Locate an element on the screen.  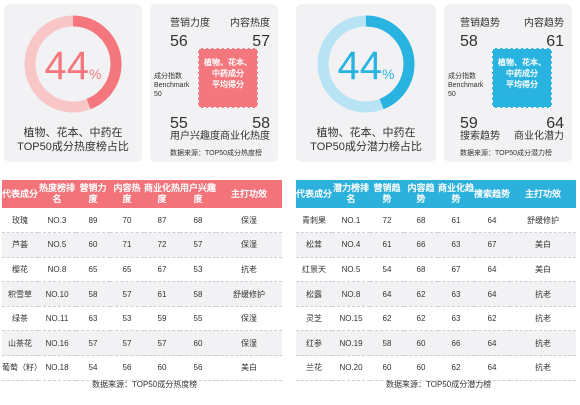
table-row: 玫瑰 NO.3 89 70 87 68 保湿 is located at coordinates (142, 221).